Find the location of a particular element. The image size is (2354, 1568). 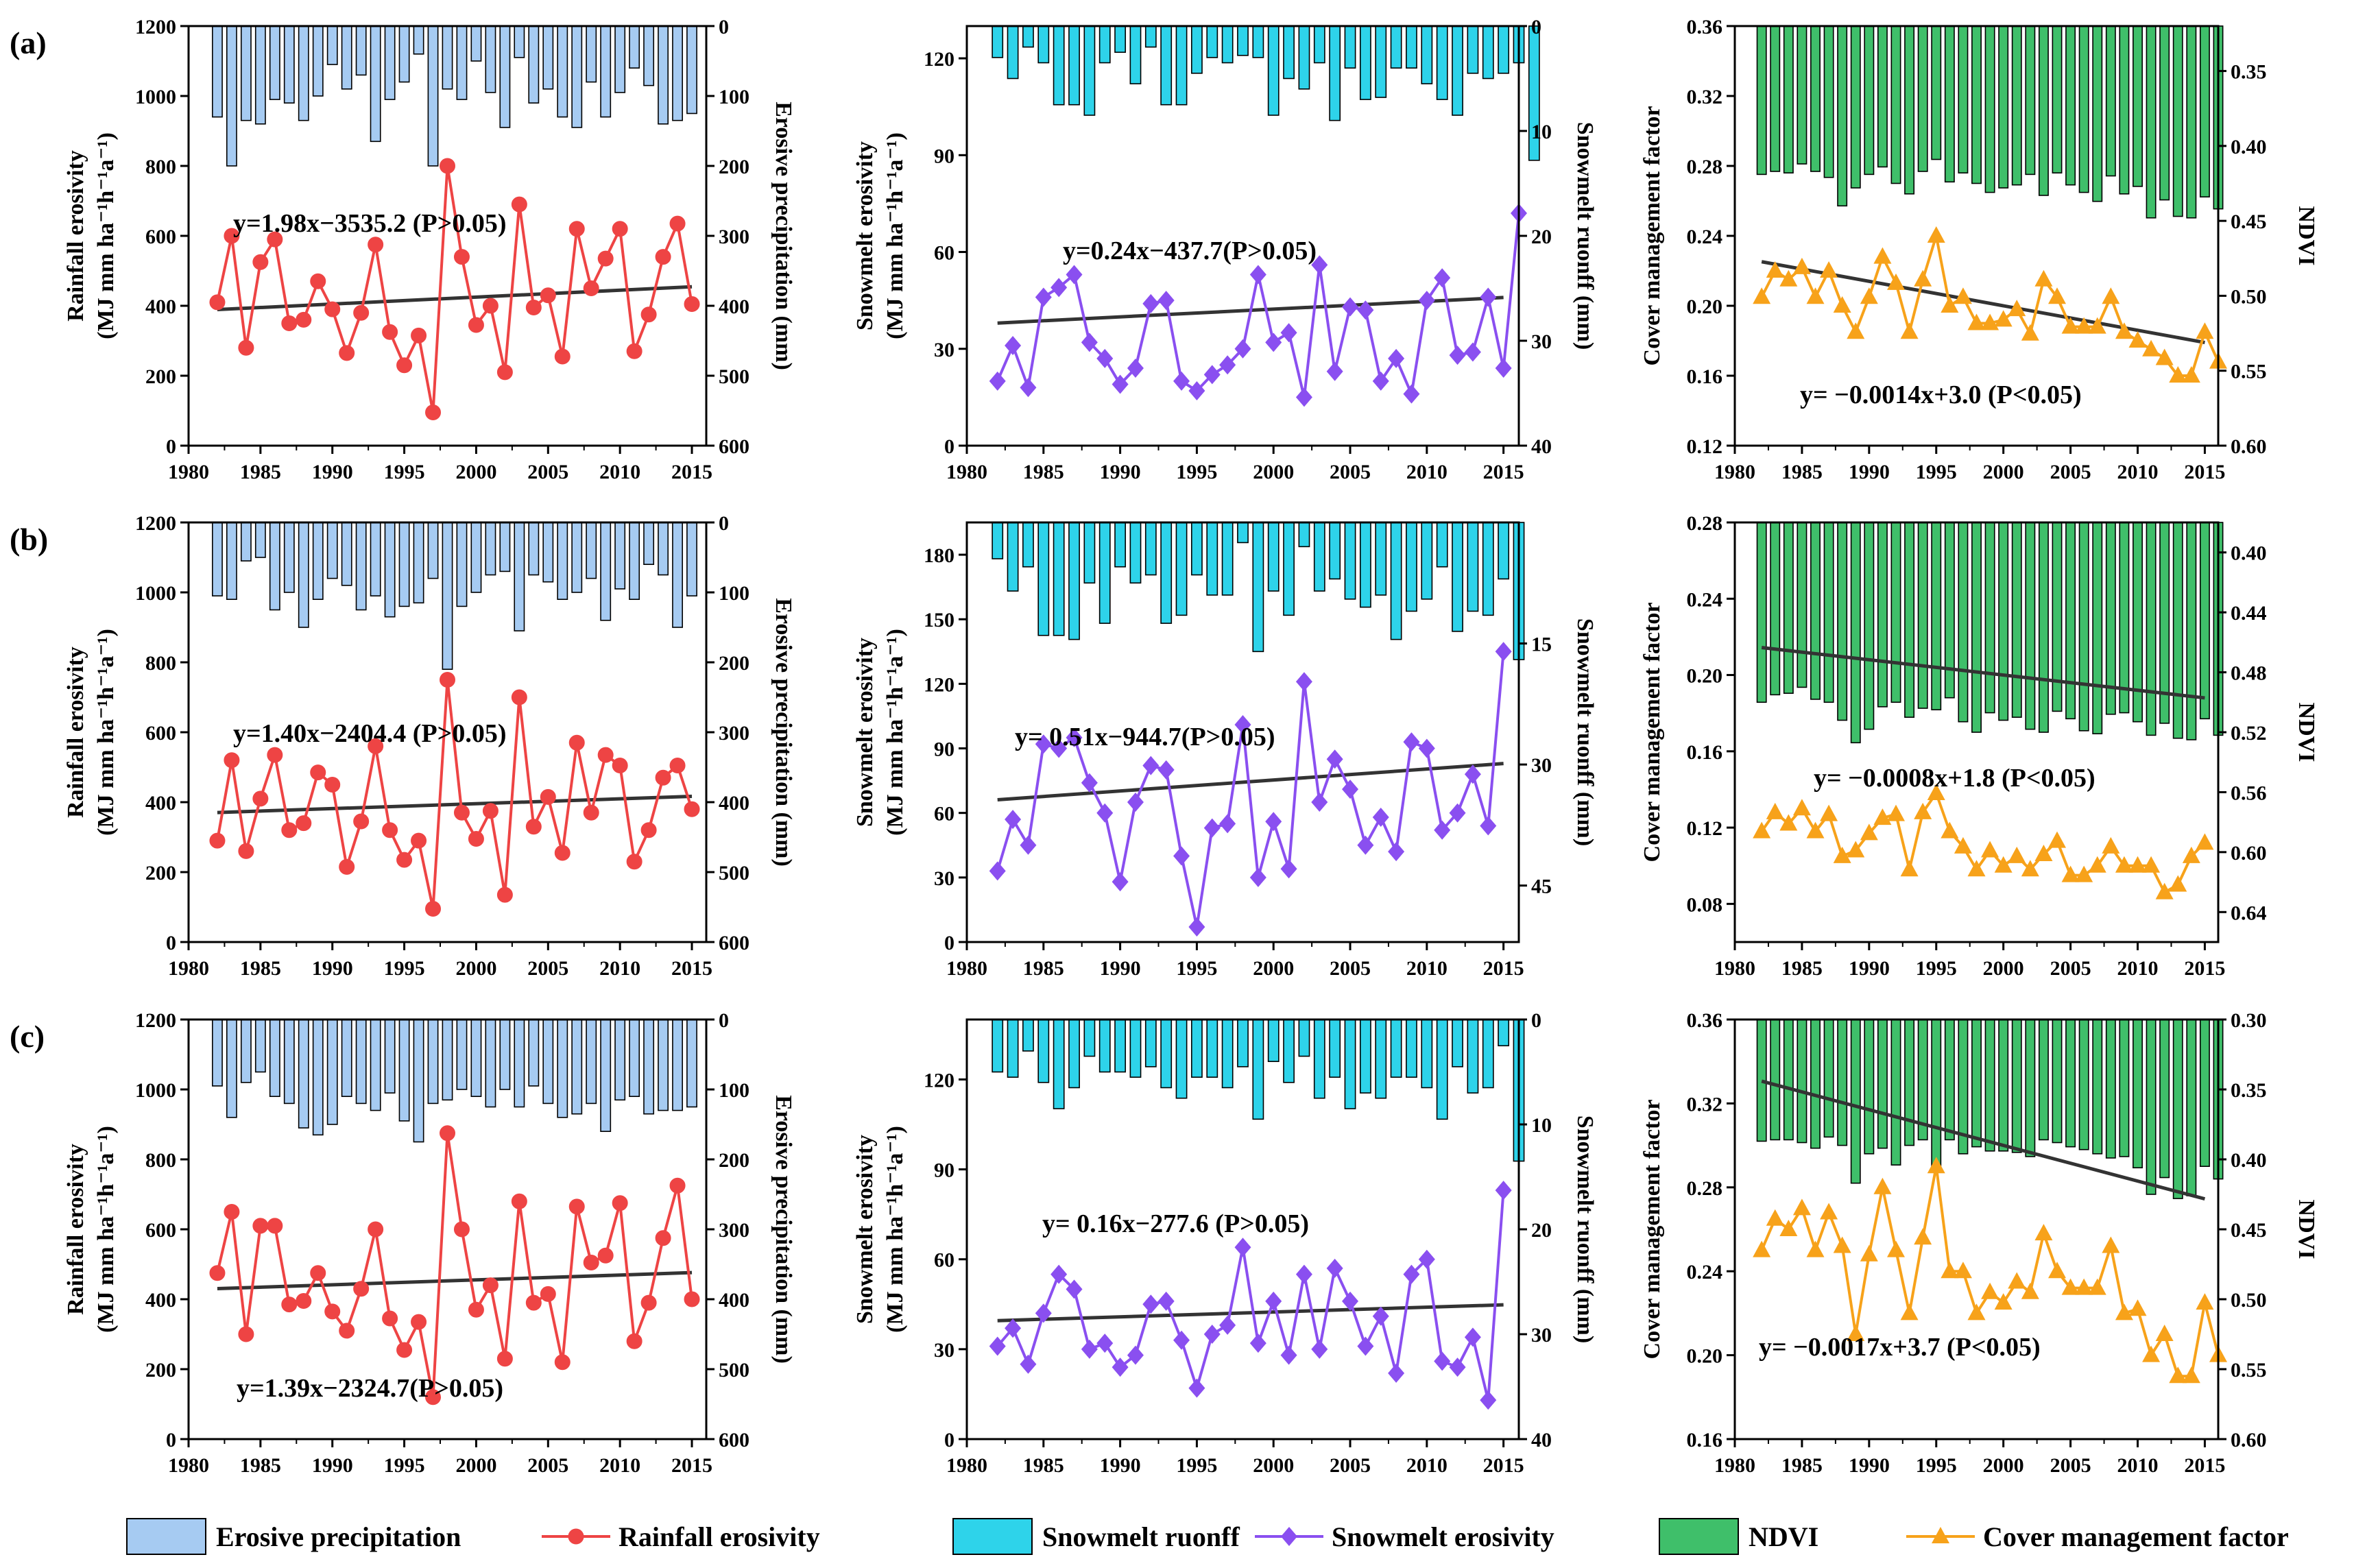

plot-frame is located at coordinates (1242, 732).